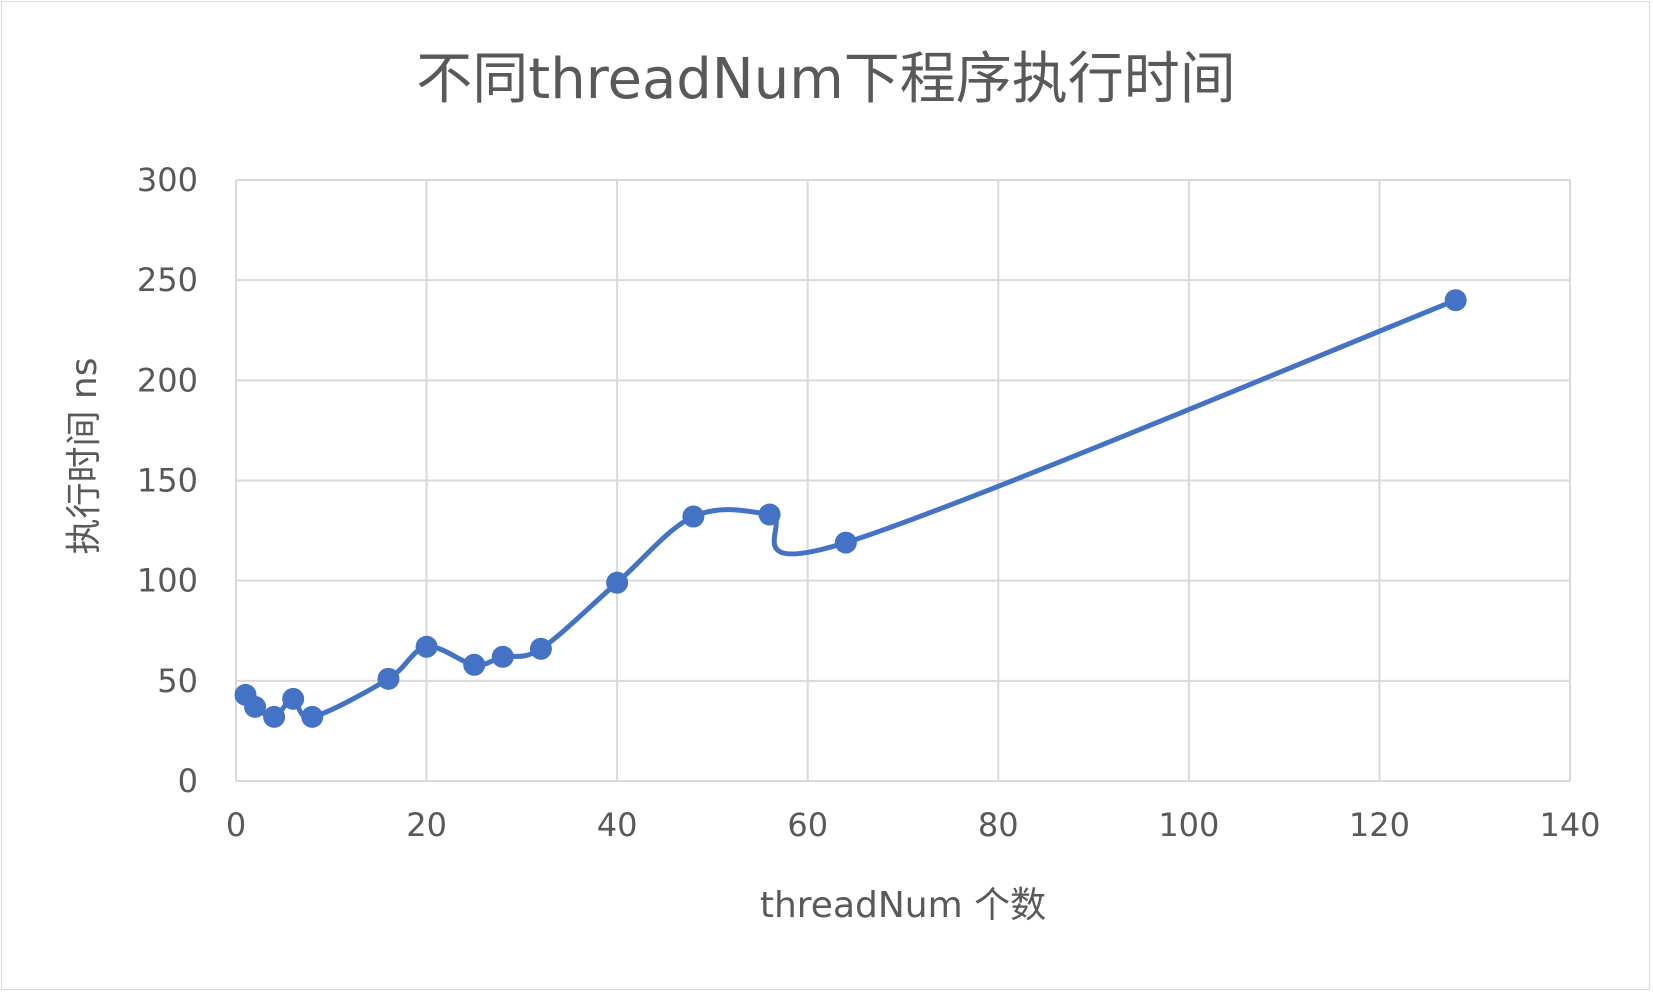 This screenshot has height=993, width=1653. Describe the element at coordinates (617, 825) in the screenshot. I see `x-tick-label: 40` at that location.